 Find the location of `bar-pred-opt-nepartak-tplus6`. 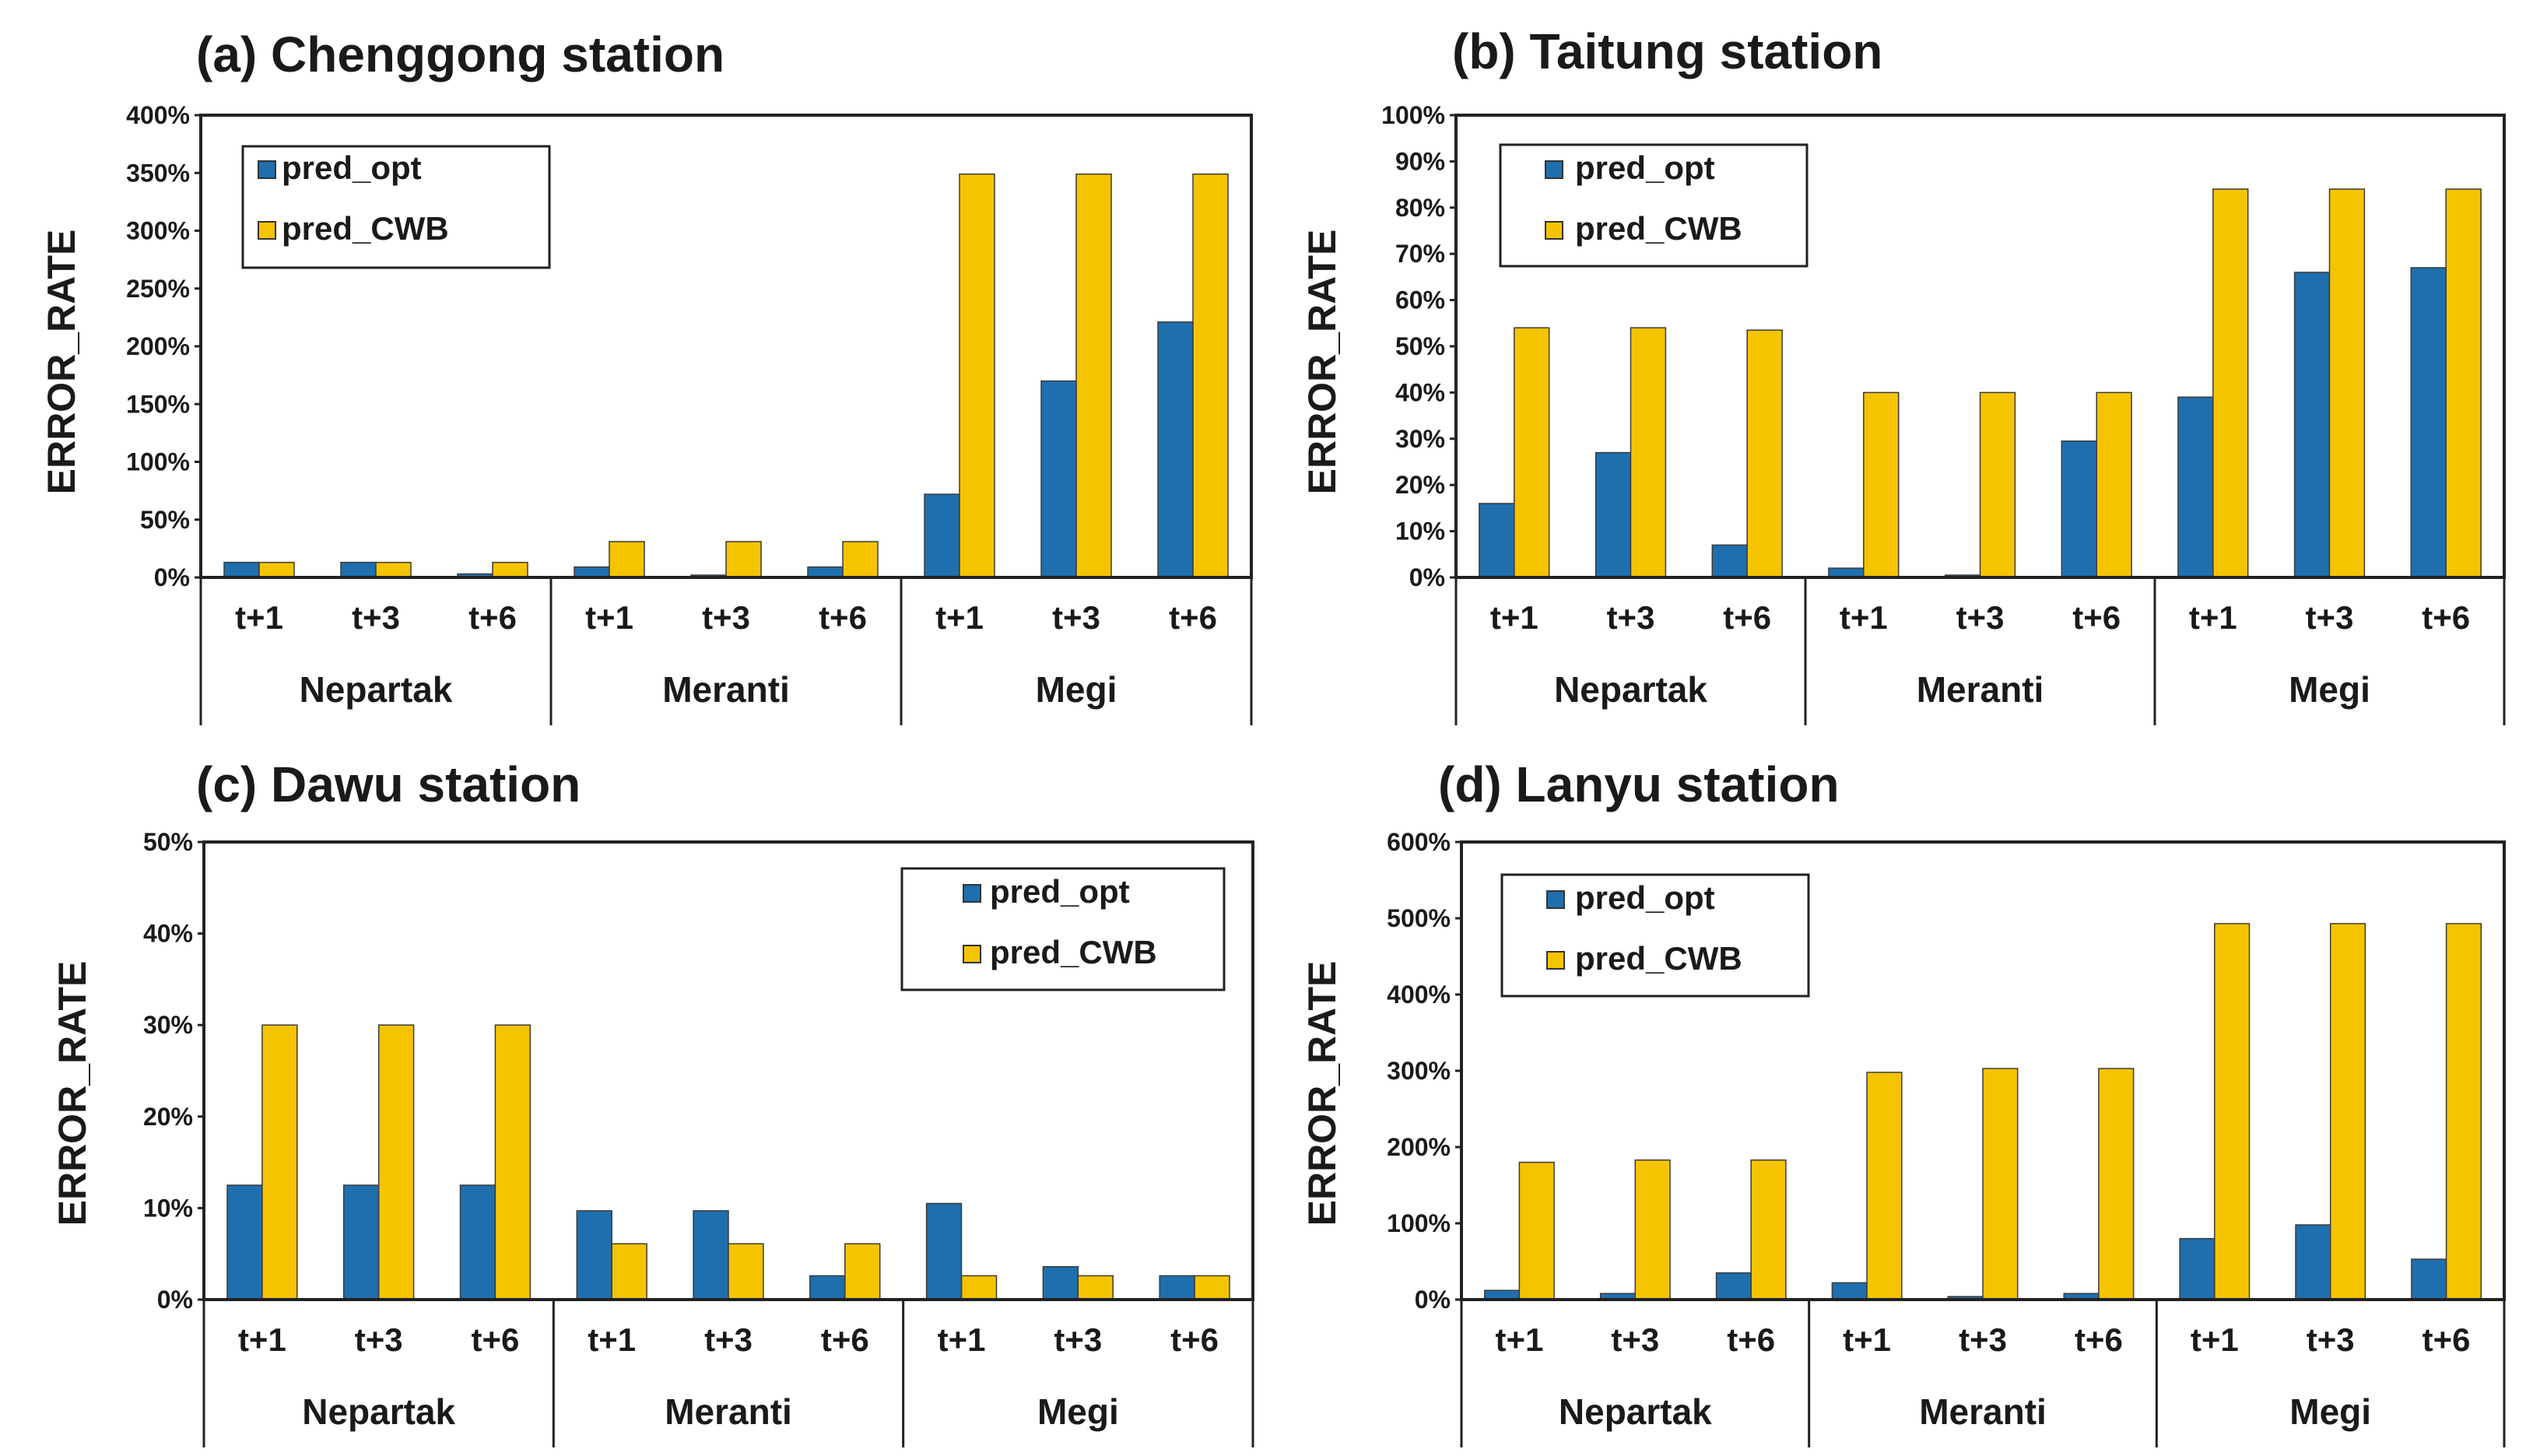

bar-pred-opt-nepartak-tplus6 is located at coordinates (477, 1242).